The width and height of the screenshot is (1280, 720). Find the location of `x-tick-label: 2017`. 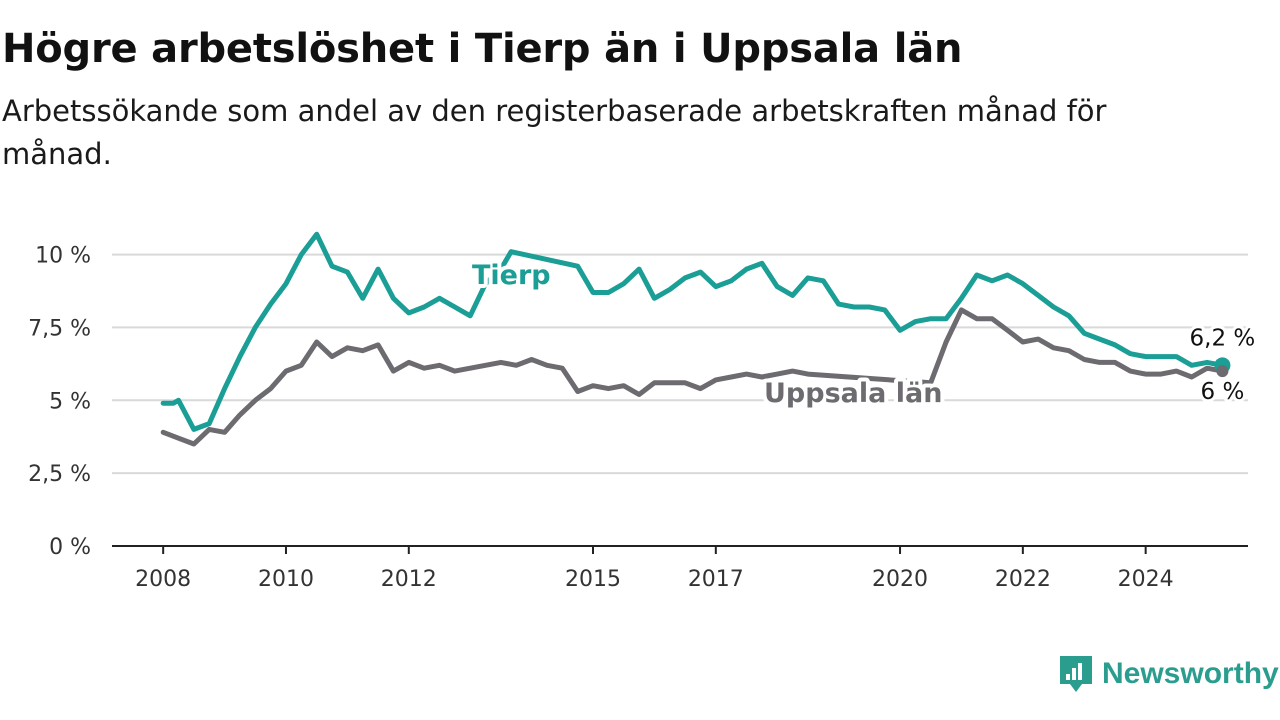

x-tick-label: 2017 is located at coordinates (716, 579).